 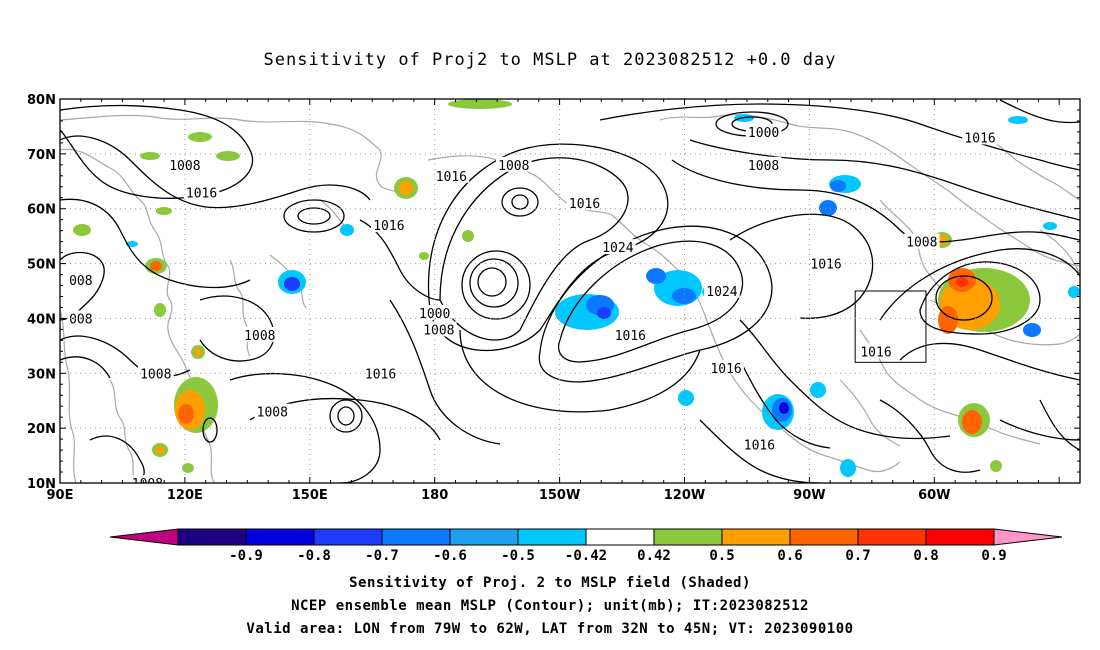 I want to click on svg-text: 1000, so click(x=763, y=133).